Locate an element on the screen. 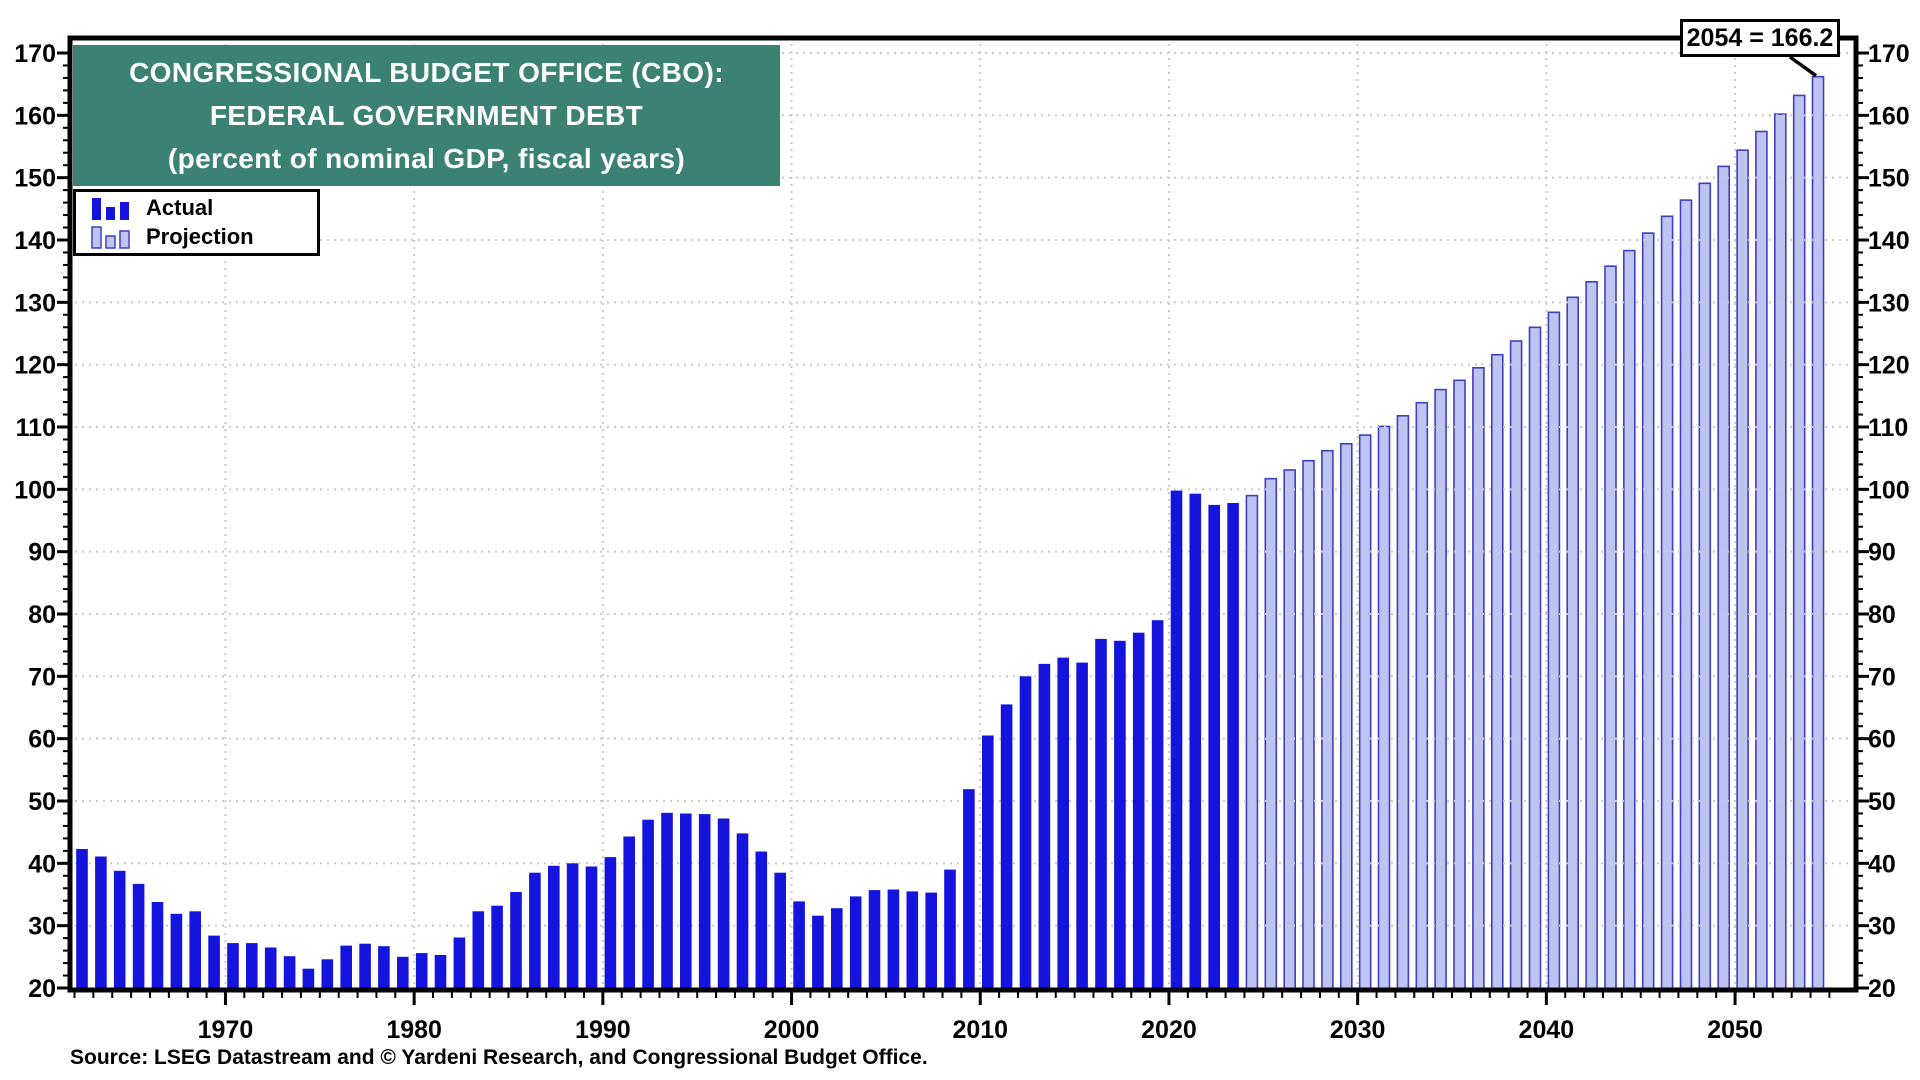 The image size is (1920, 1080). bar-projection-2027 is located at coordinates (1308, 725).